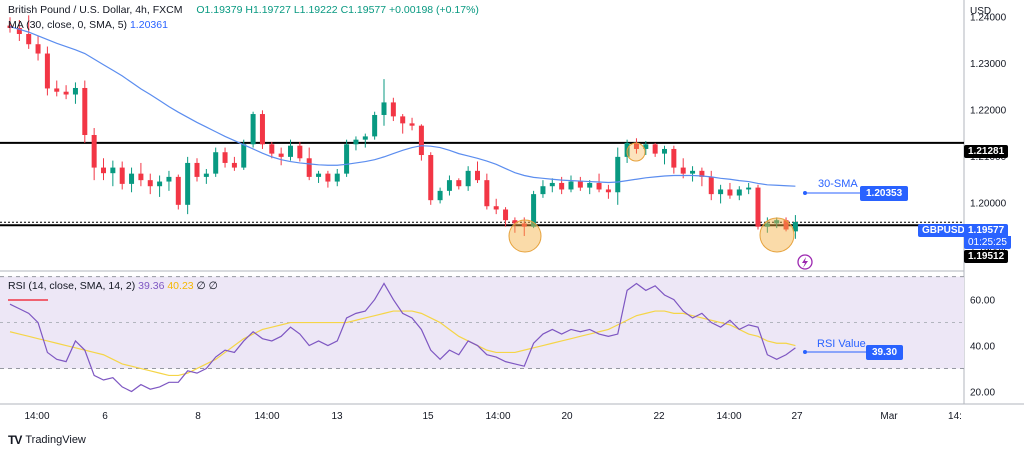  I want to click on rsi-annotation-dot, so click(805, 352).